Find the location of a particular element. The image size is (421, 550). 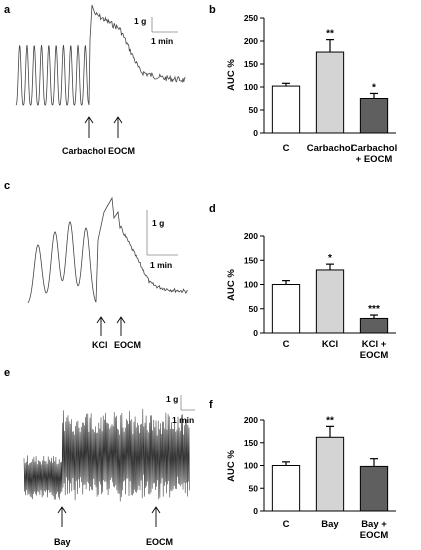

annotation-eocm-e: EOCM is located at coordinates (159, 542).